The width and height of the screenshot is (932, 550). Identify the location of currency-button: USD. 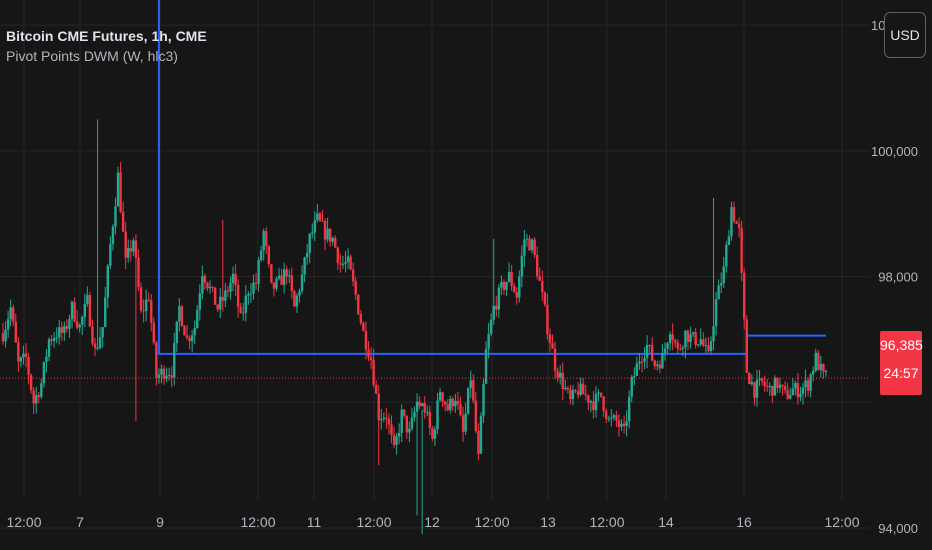
(905, 35).